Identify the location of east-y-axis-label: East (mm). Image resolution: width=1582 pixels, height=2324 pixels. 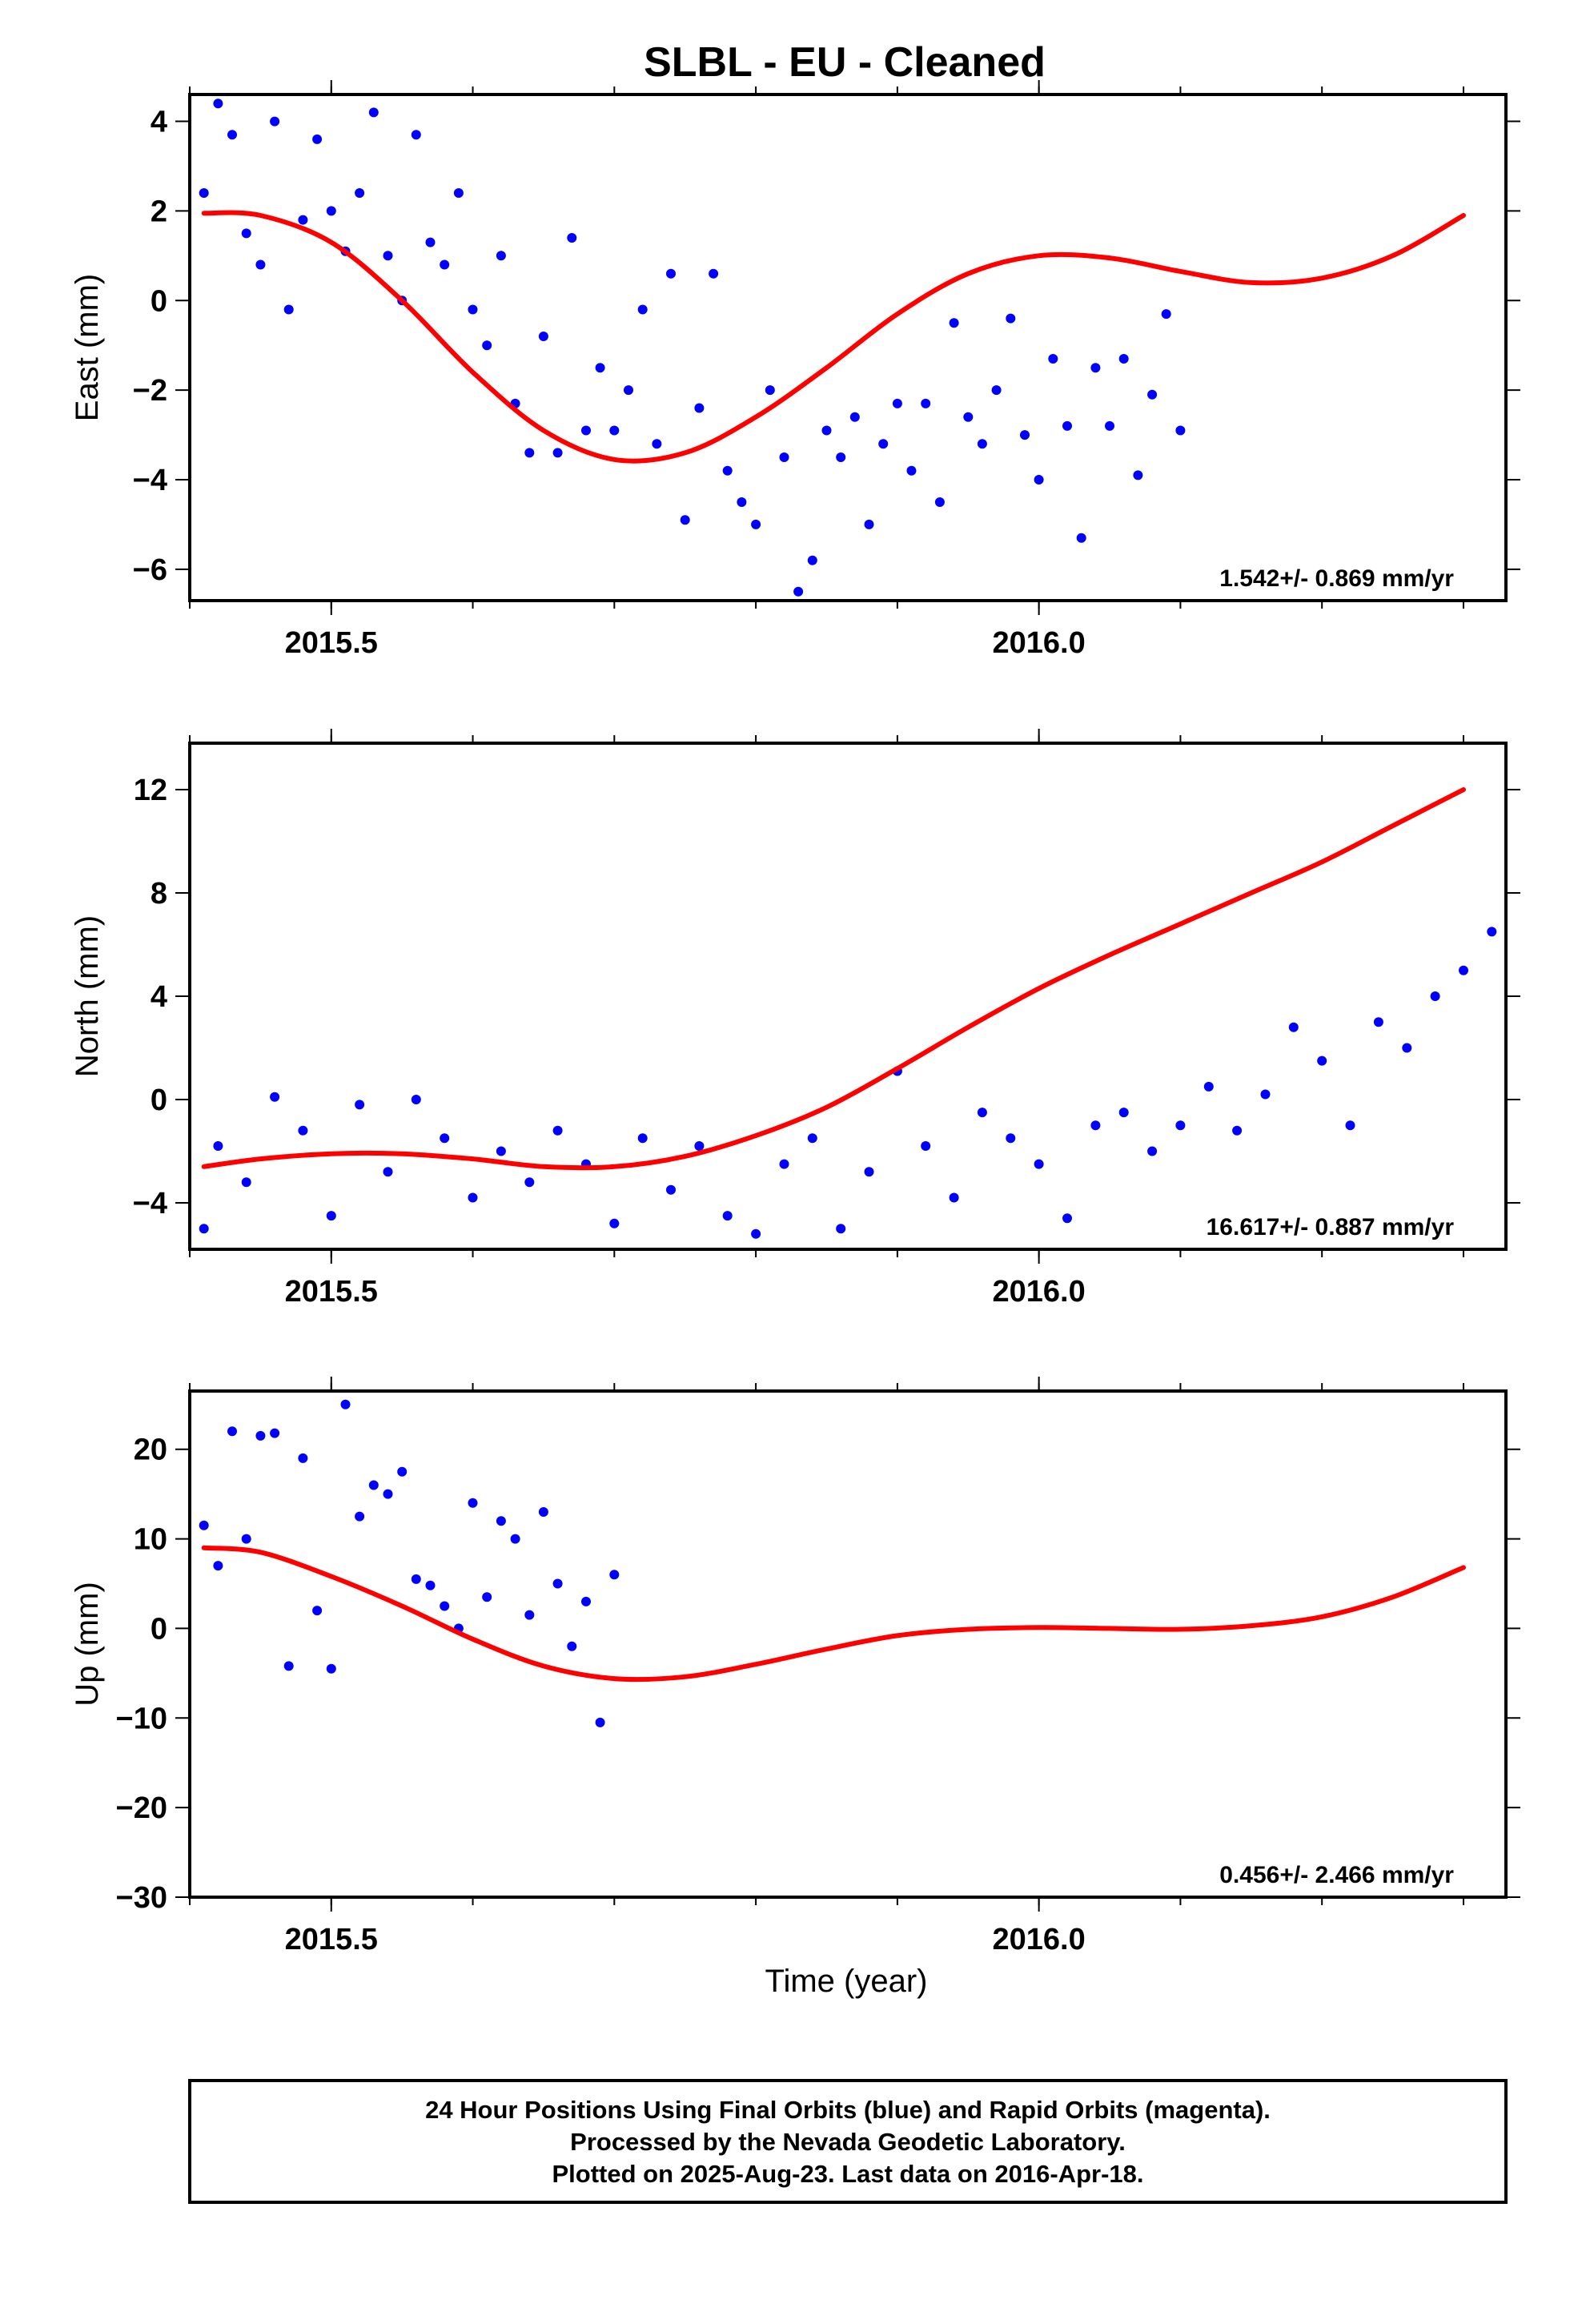
(87, 347).